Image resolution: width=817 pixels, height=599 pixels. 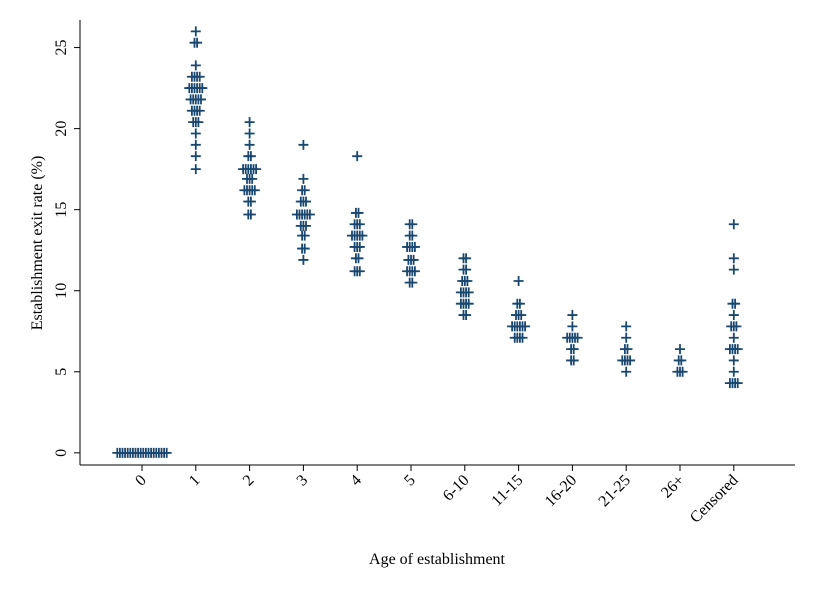 I want to click on x-axis-title: Age of establishment, so click(x=437, y=559).